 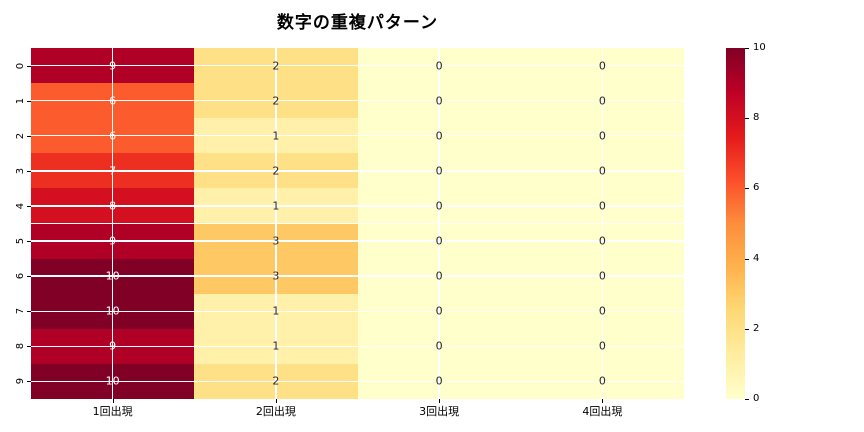 What do you see at coordinates (112, 411) in the screenshot?
I see `x-axis-tick-label: 1回出現` at bounding box center [112, 411].